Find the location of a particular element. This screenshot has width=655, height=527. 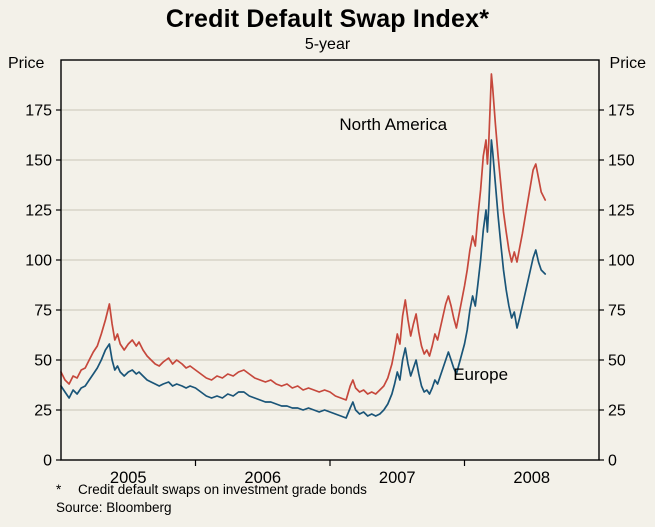

source-note: Source: Bloomberg is located at coordinates (114, 507).